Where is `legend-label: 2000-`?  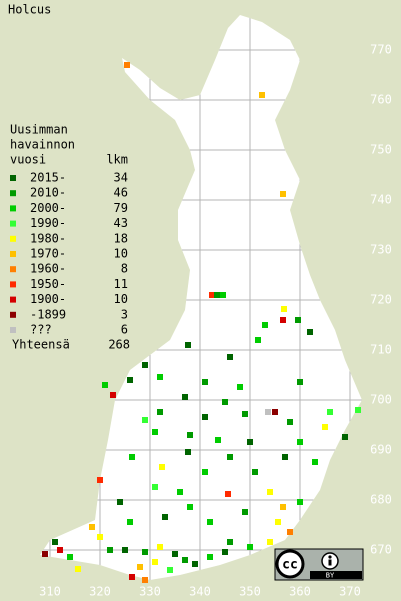
legend-label: 2000- is located at coordinates (48, 208).